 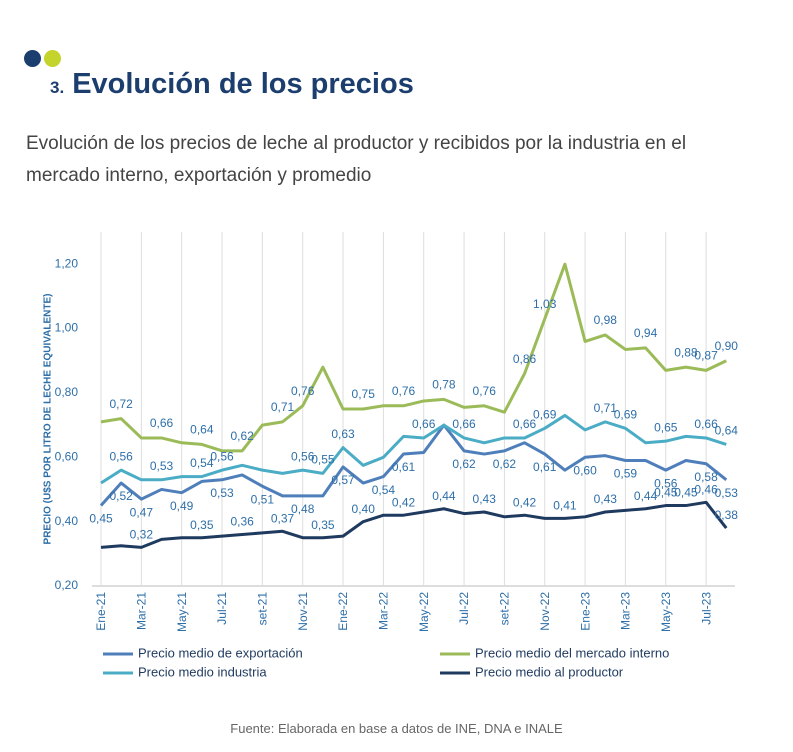 What do you see at coordinates (464, 608) in the screenshot?
I see `x-tick-label: Jul-22` at bounding box center [464, 608].